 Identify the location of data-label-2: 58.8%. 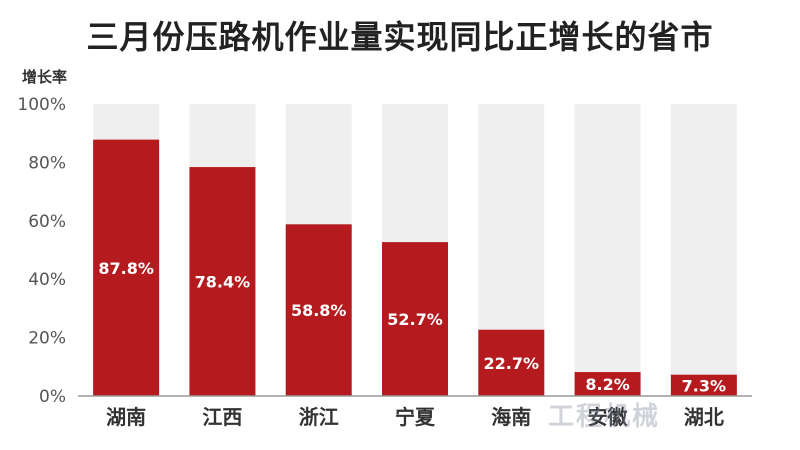
(319, 310).